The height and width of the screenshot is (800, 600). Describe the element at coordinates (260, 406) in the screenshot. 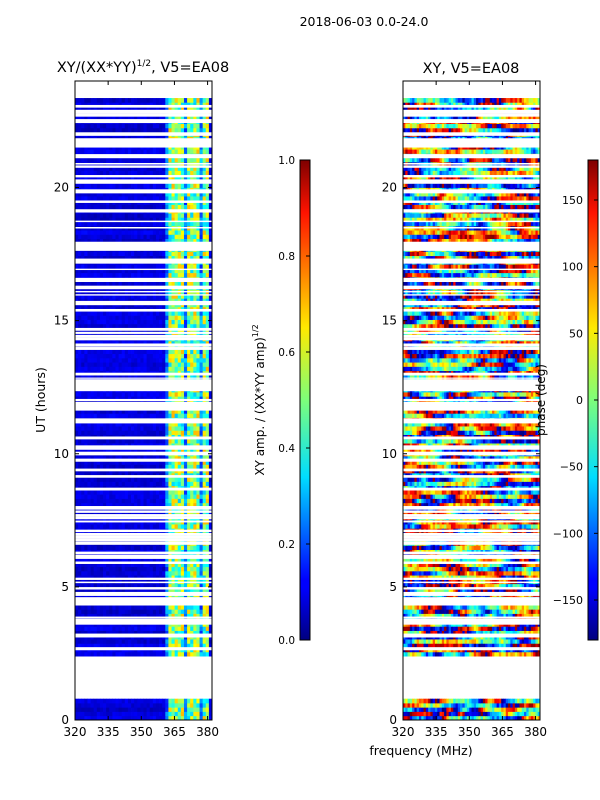

I see `colorbar-amp-label-main: XY amp. / (XX*YY amp)` at that location.